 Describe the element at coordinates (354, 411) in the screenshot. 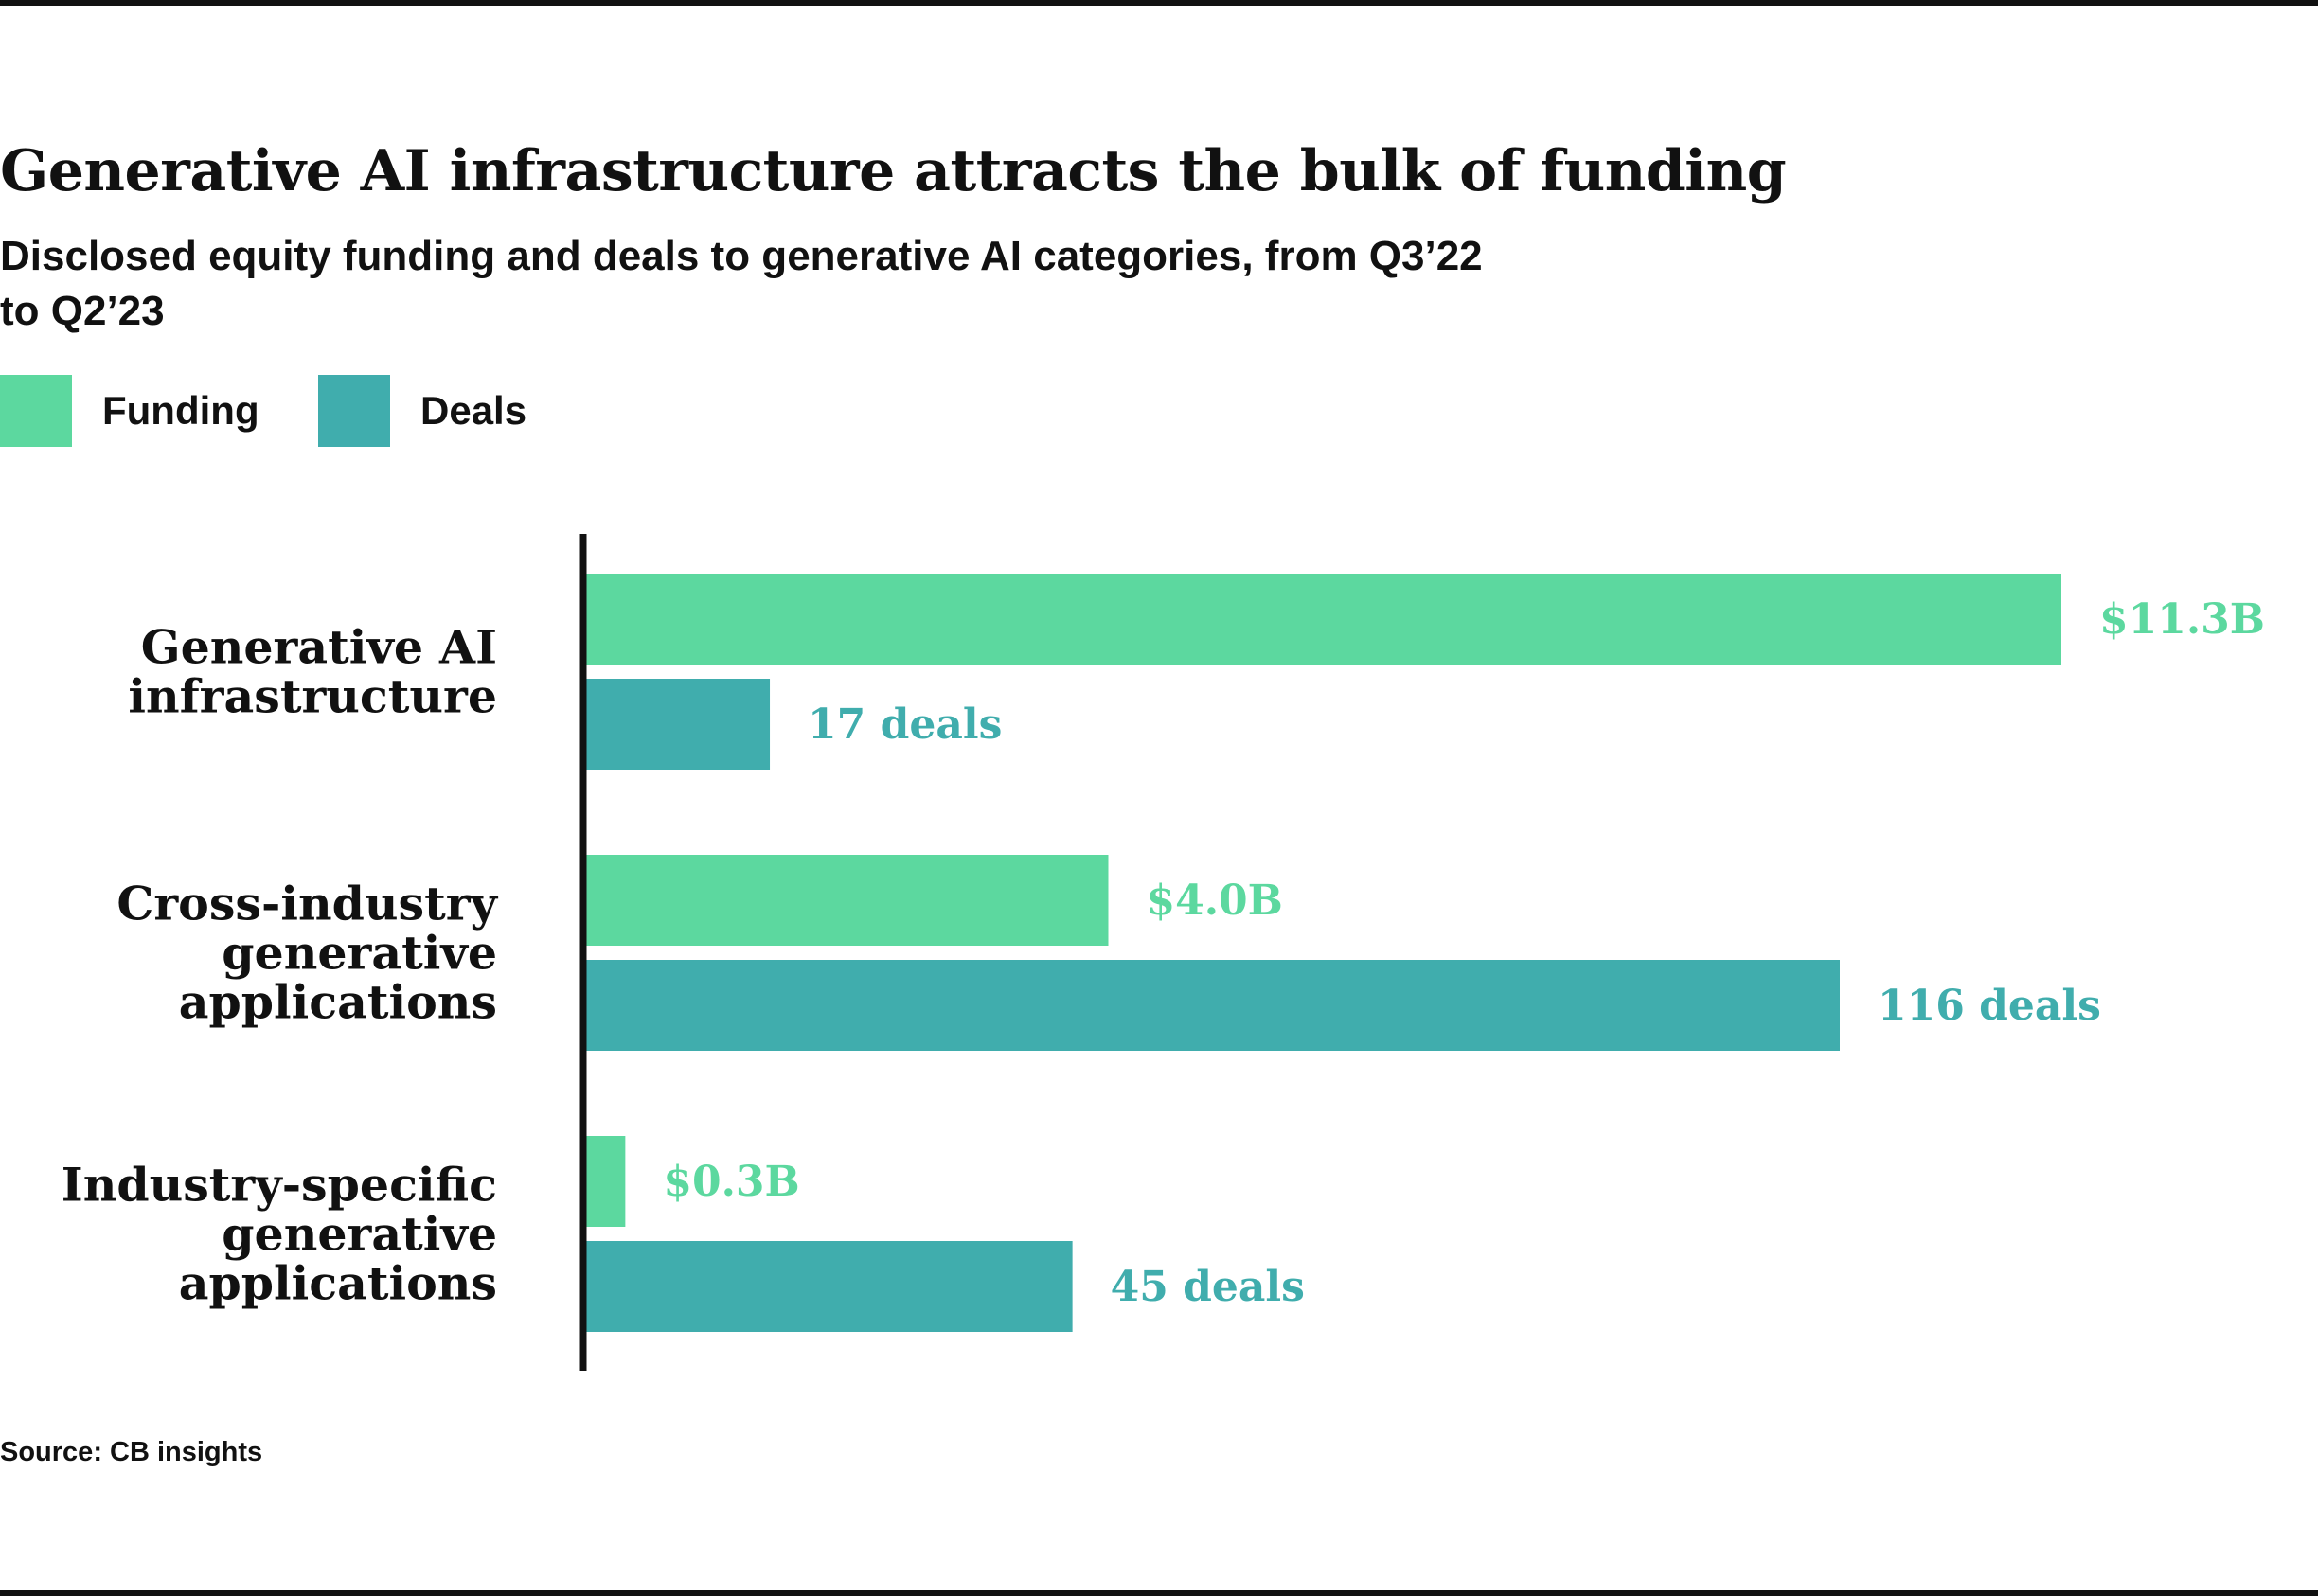

I see `legend-swatch-deals` at that location.